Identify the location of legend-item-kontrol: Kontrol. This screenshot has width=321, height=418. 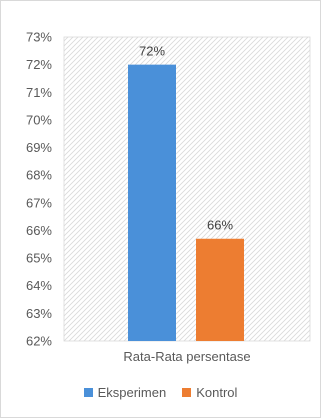
(209, 392).